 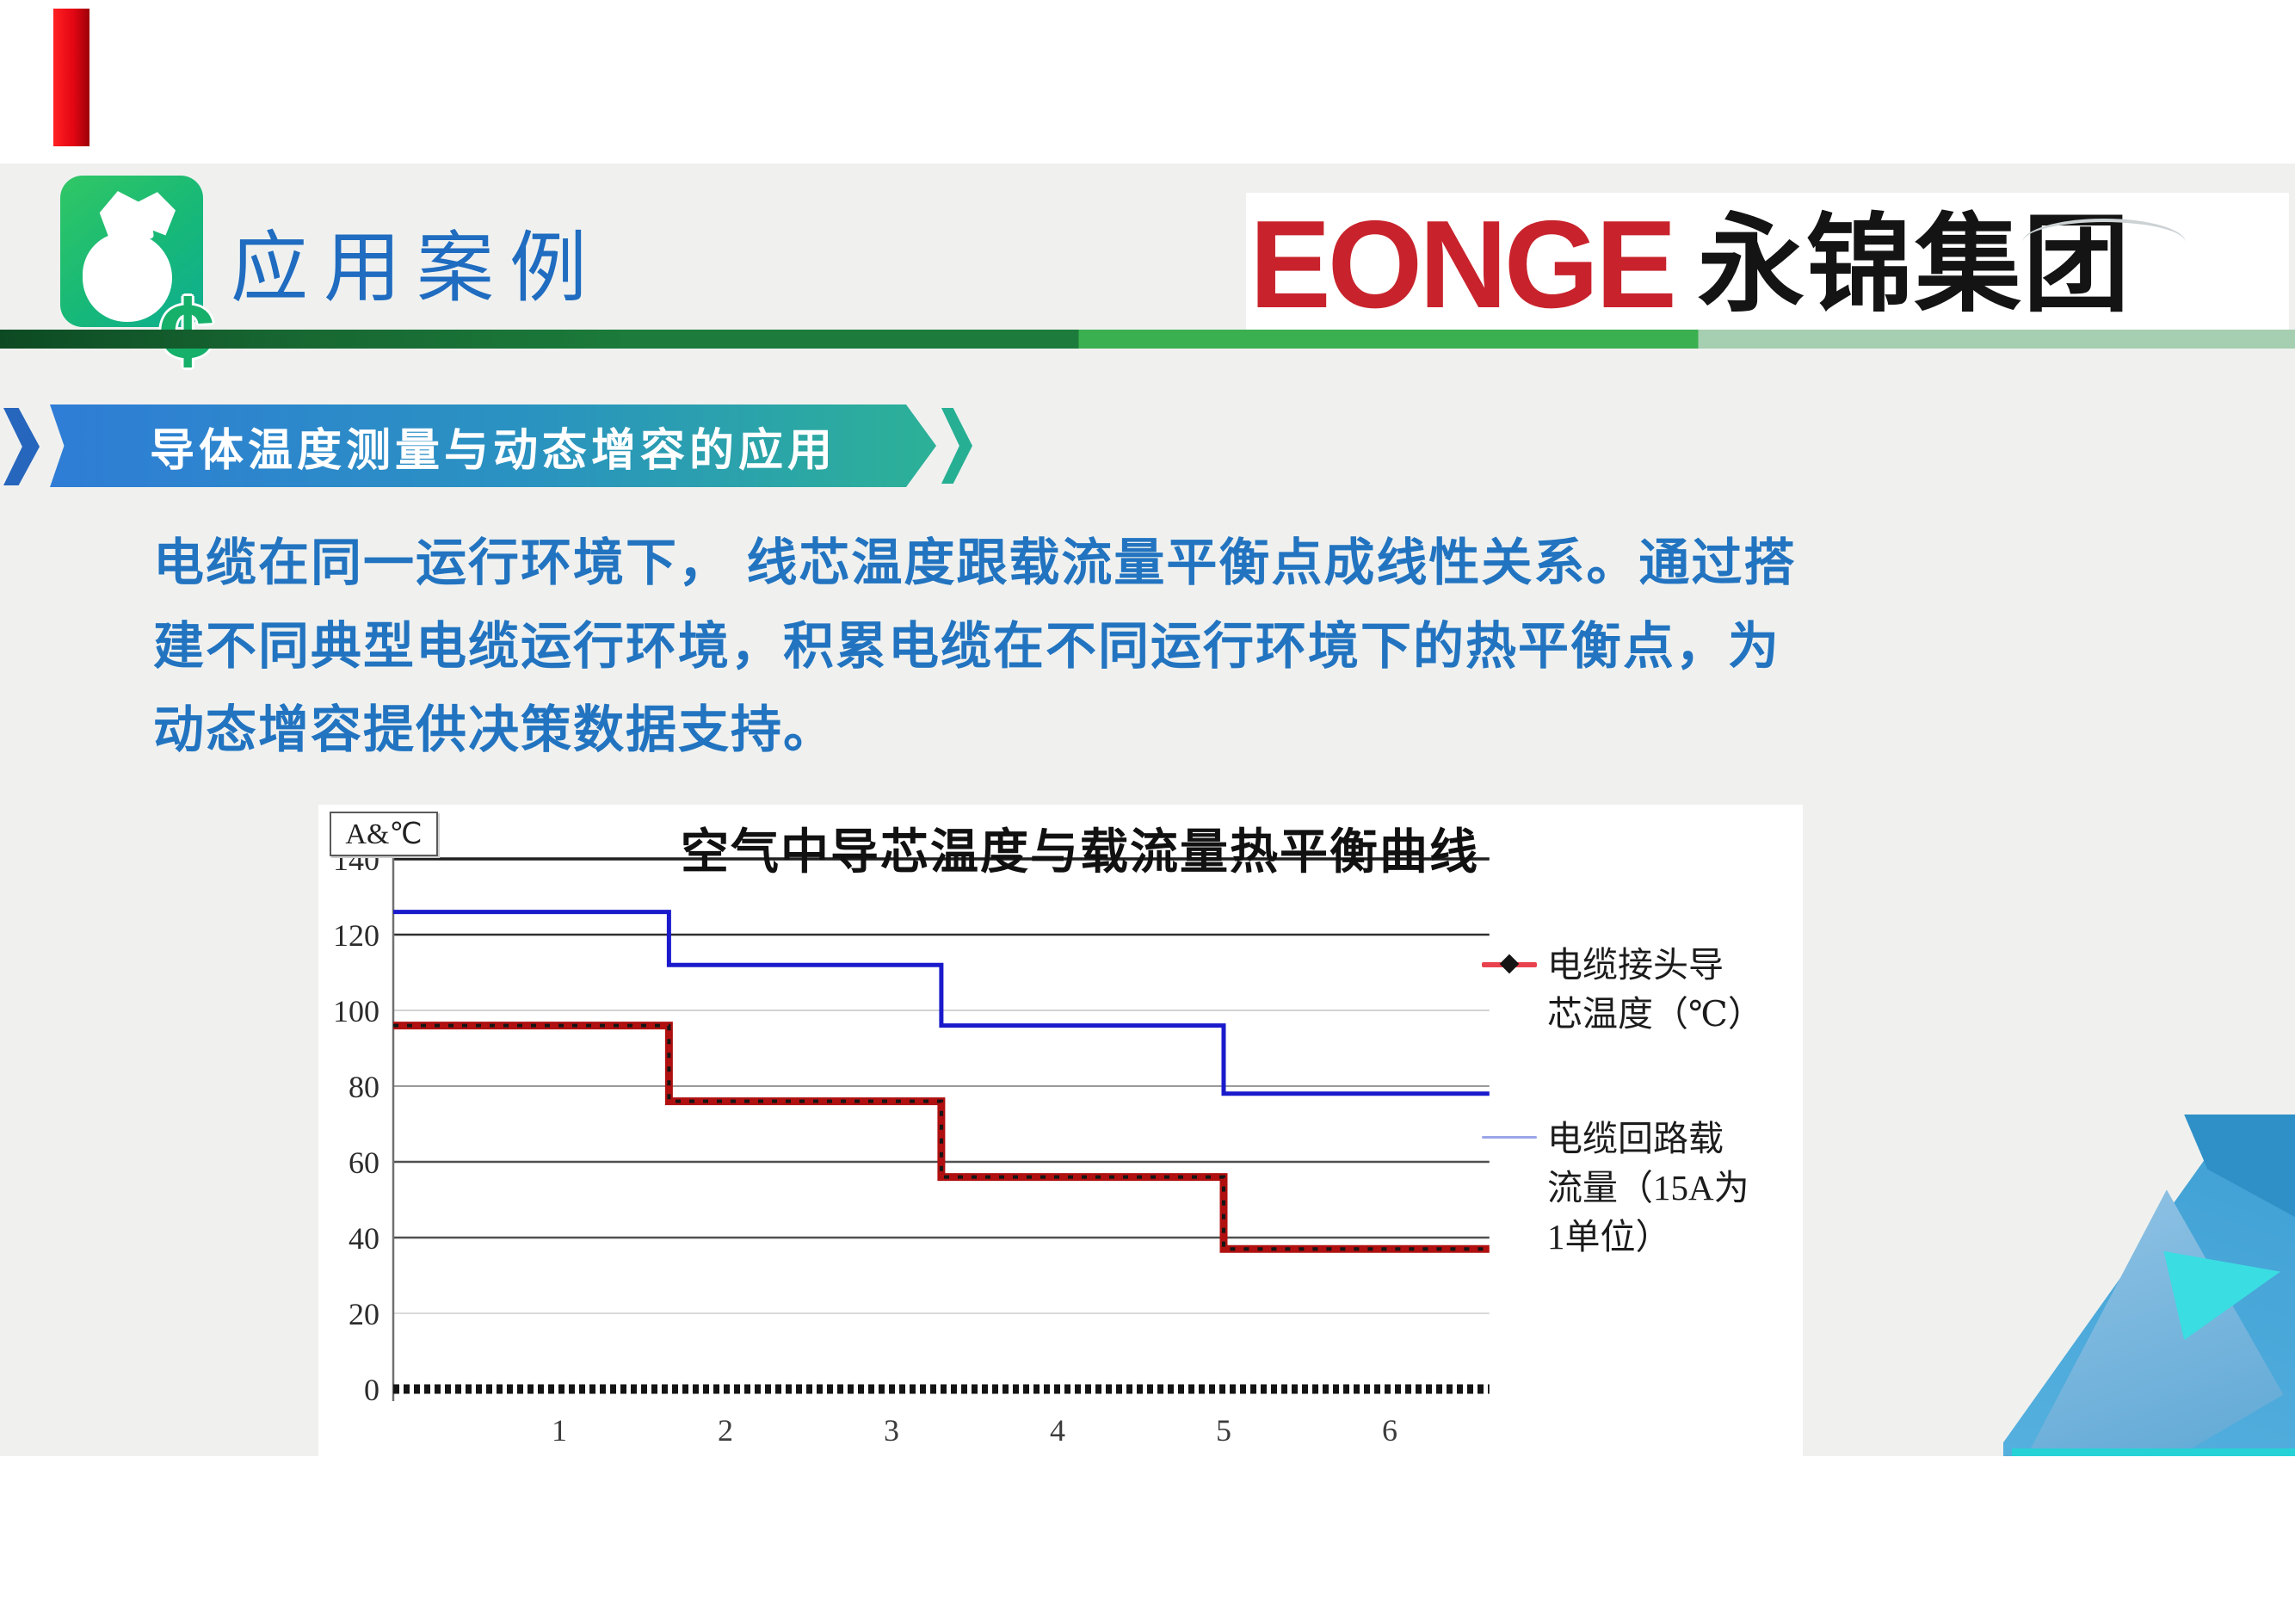 What do you see at coordinates (356, 935) in the screenshot?
I see `svg-text: 120` at bounding box center [356, 935].